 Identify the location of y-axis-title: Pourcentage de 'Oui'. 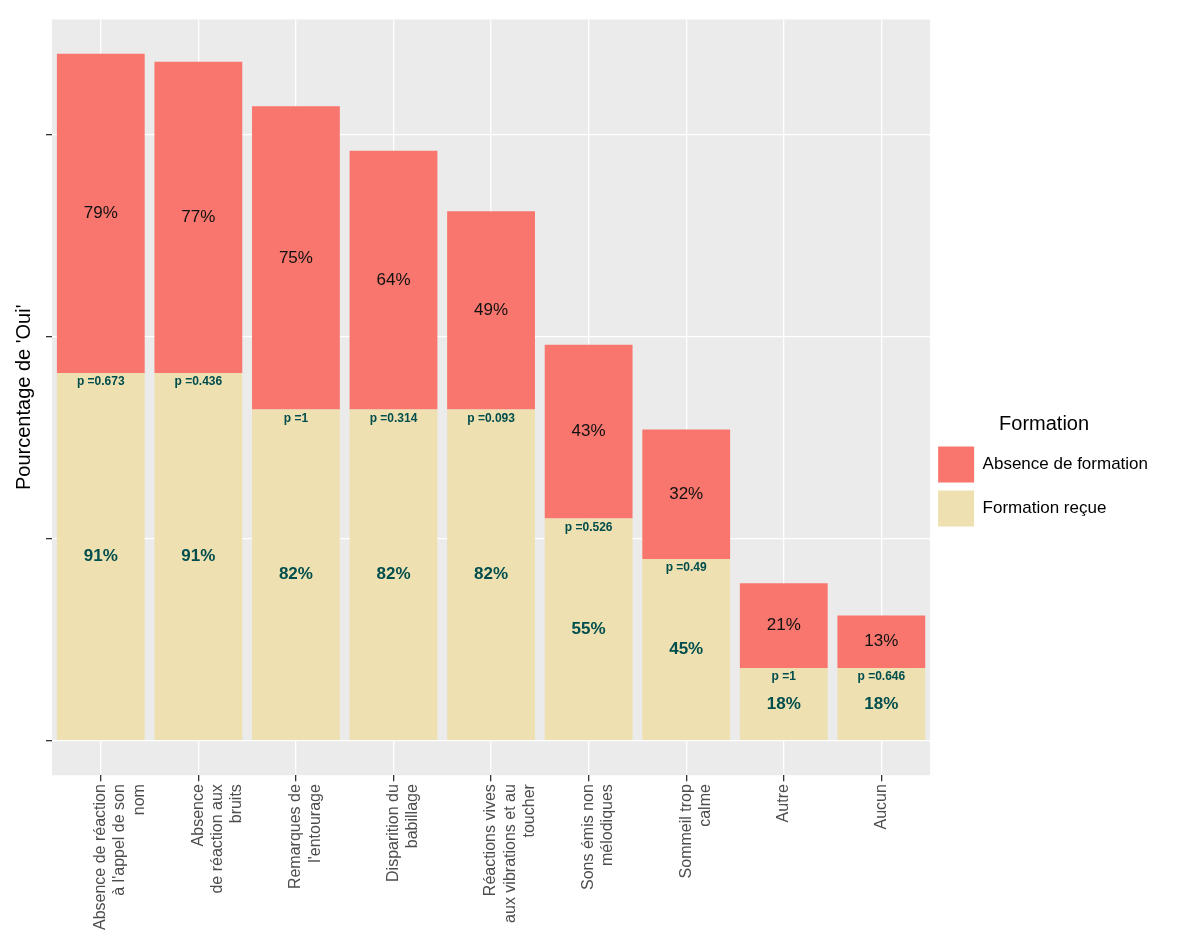
(22, 397).